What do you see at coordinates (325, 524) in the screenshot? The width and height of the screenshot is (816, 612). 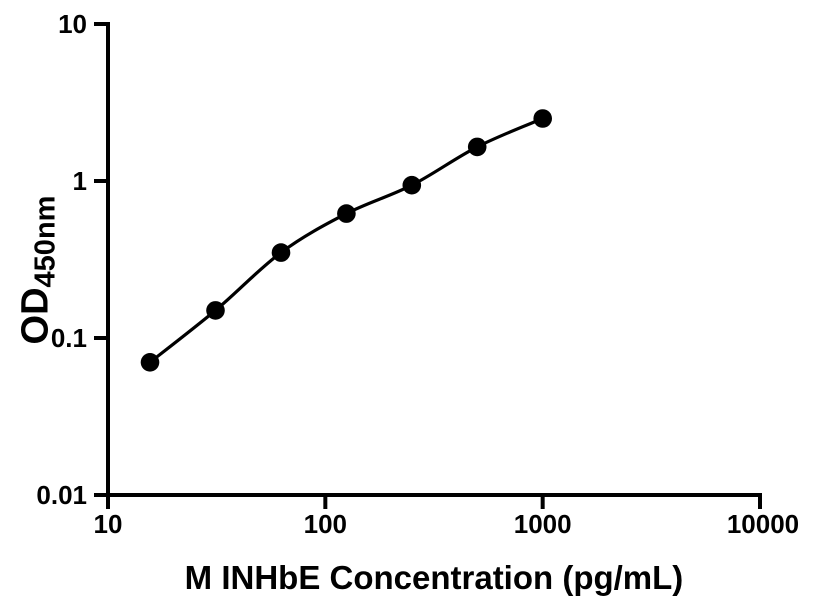 I see `x-tick-label: 100` at bounding box center [325, 524].